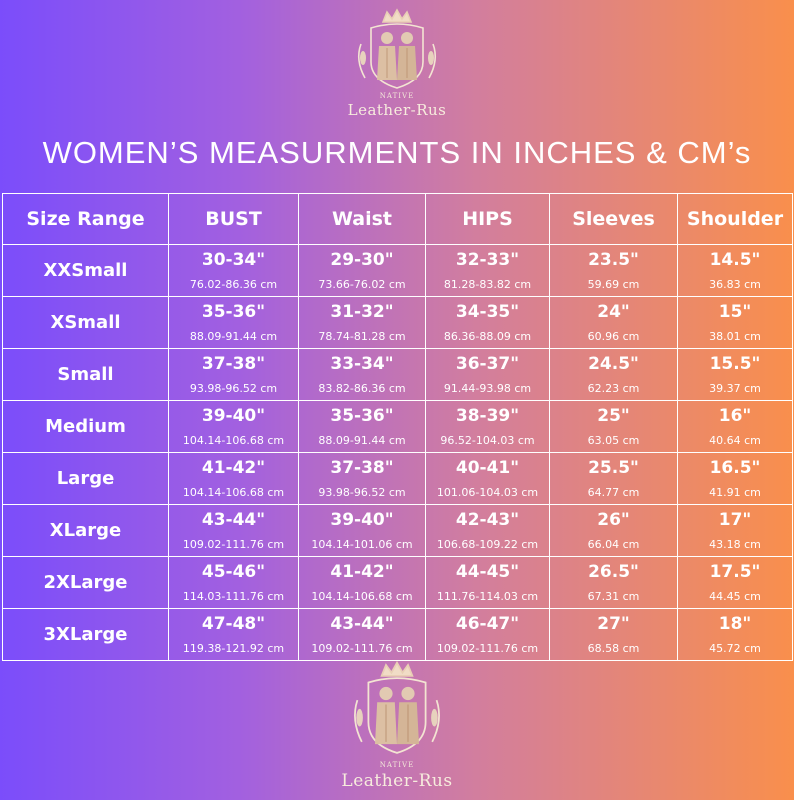 The height and width of the screenshot is (800, 794). I want to click on measurement-cell: 27" 68.58 cm, so click(613, 634).